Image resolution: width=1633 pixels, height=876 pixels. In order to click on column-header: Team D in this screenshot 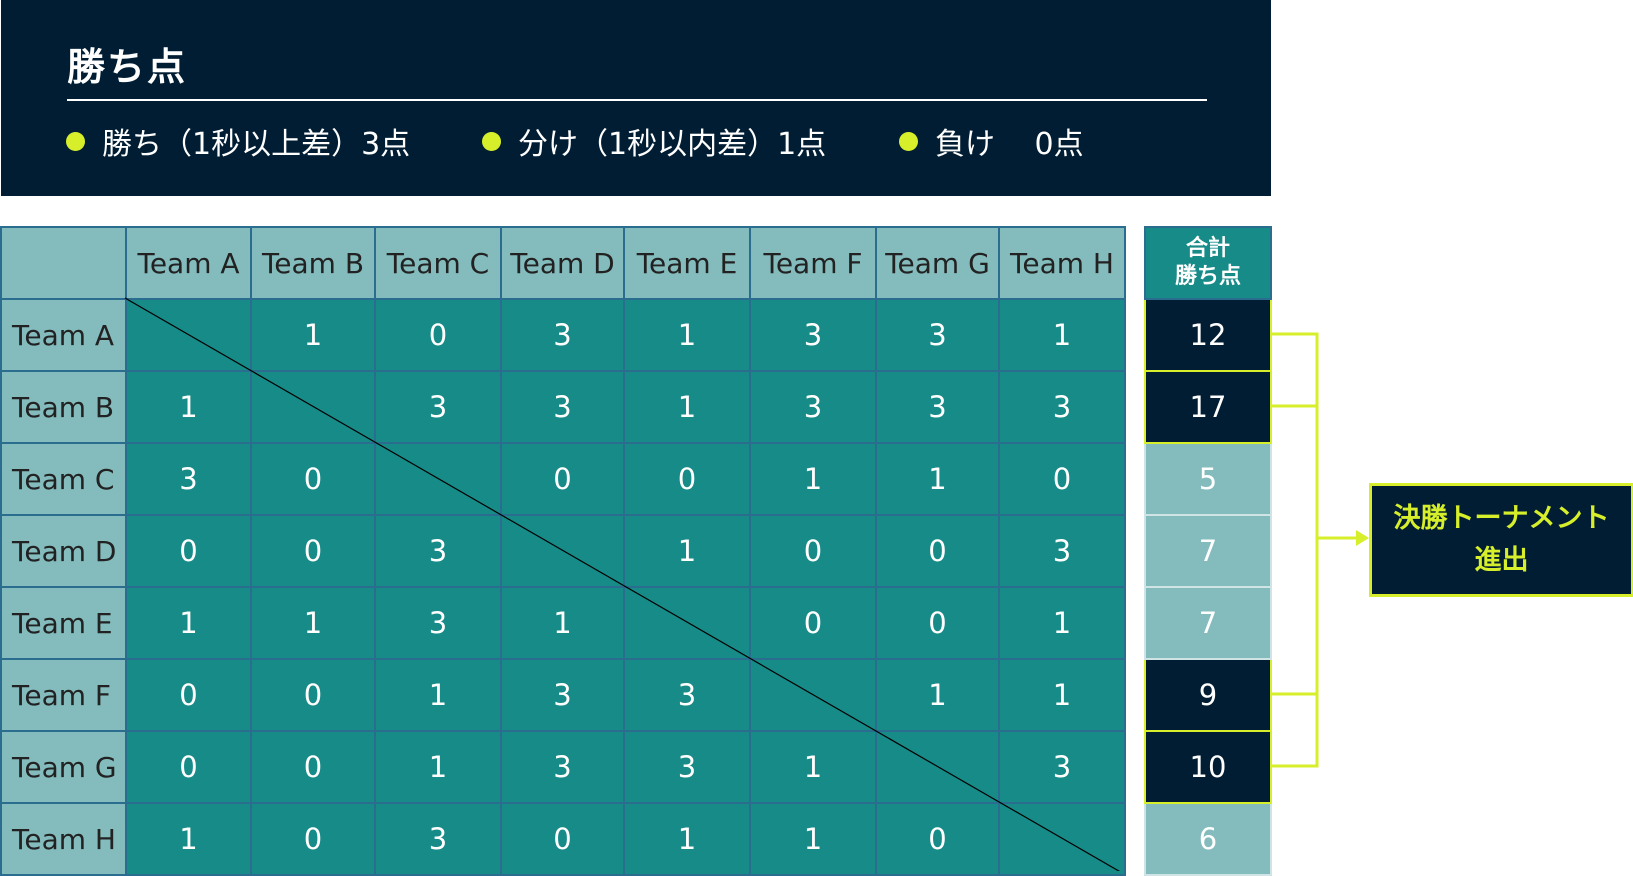, I will do `click(562, 263)`.